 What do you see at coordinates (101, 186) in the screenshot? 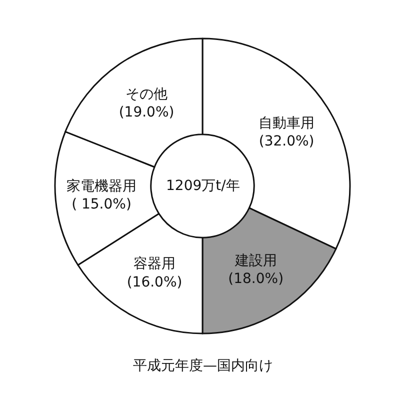
I see `slice-label: 家電機器用` at bounding box center [101, 186].